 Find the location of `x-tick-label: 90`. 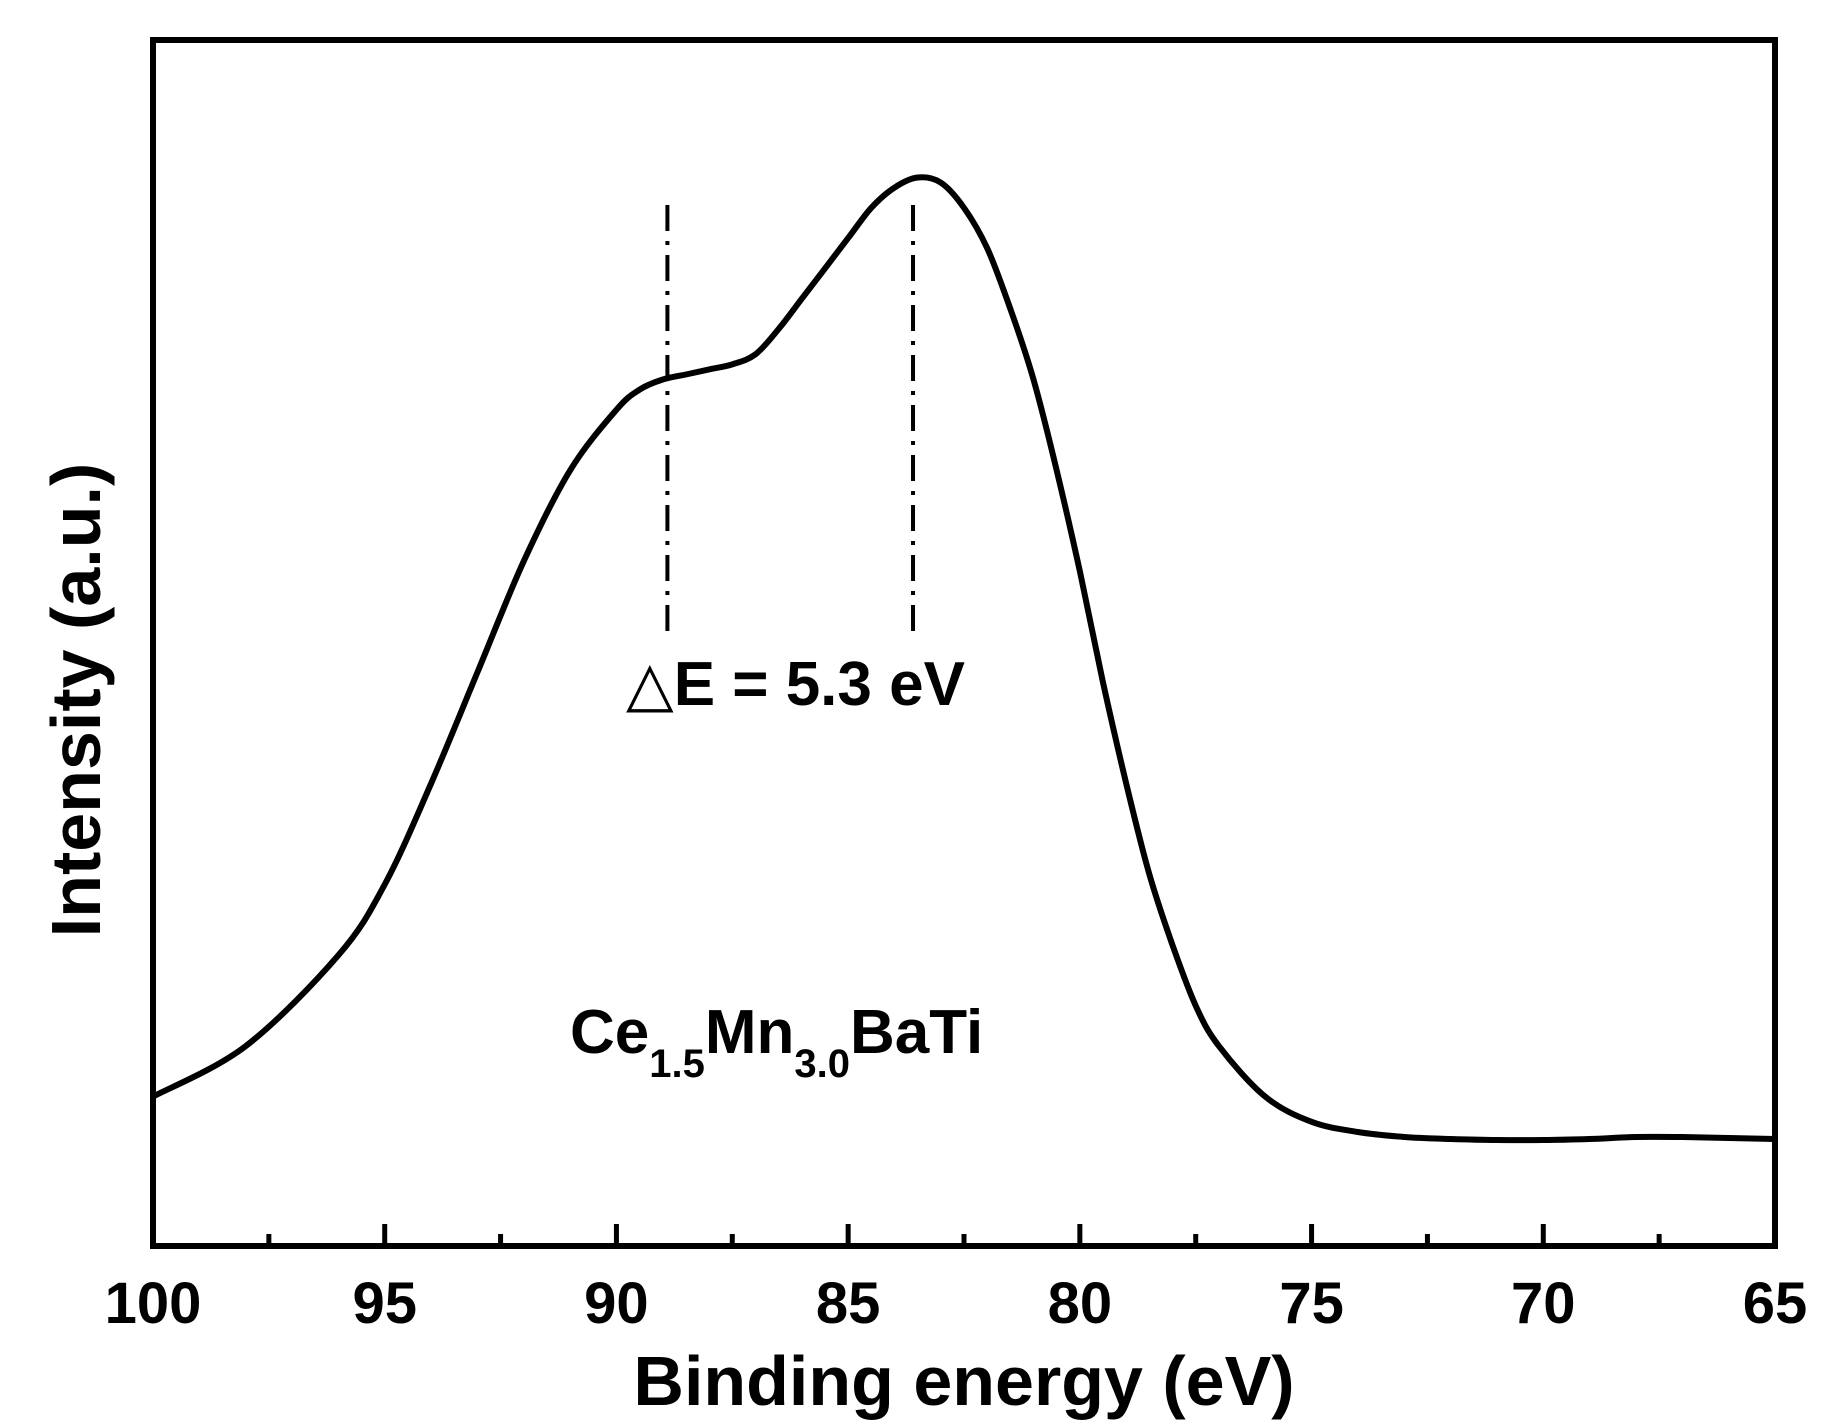

x-tick-label: 90 is located at coordinates (616, 1303).